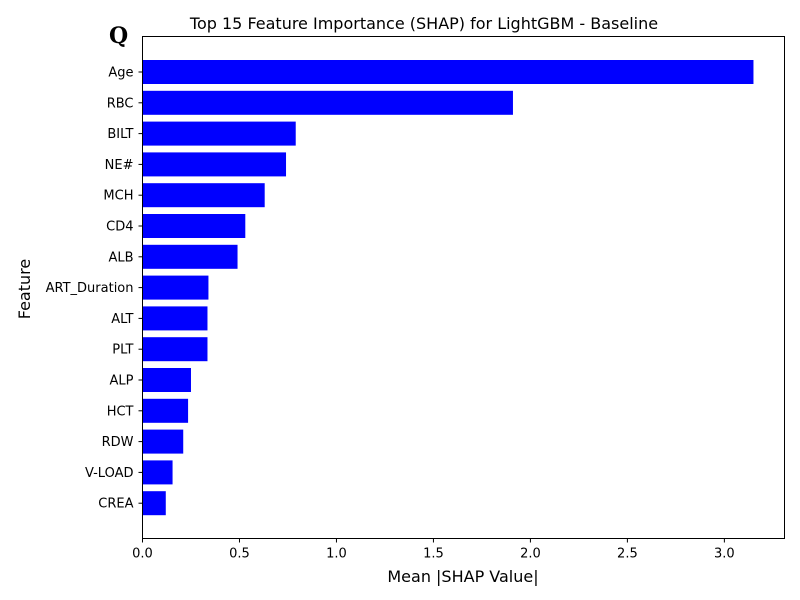 The width and height of the screenshot is (800, 600). I want to click on bar-rdw, so click(163, 441).